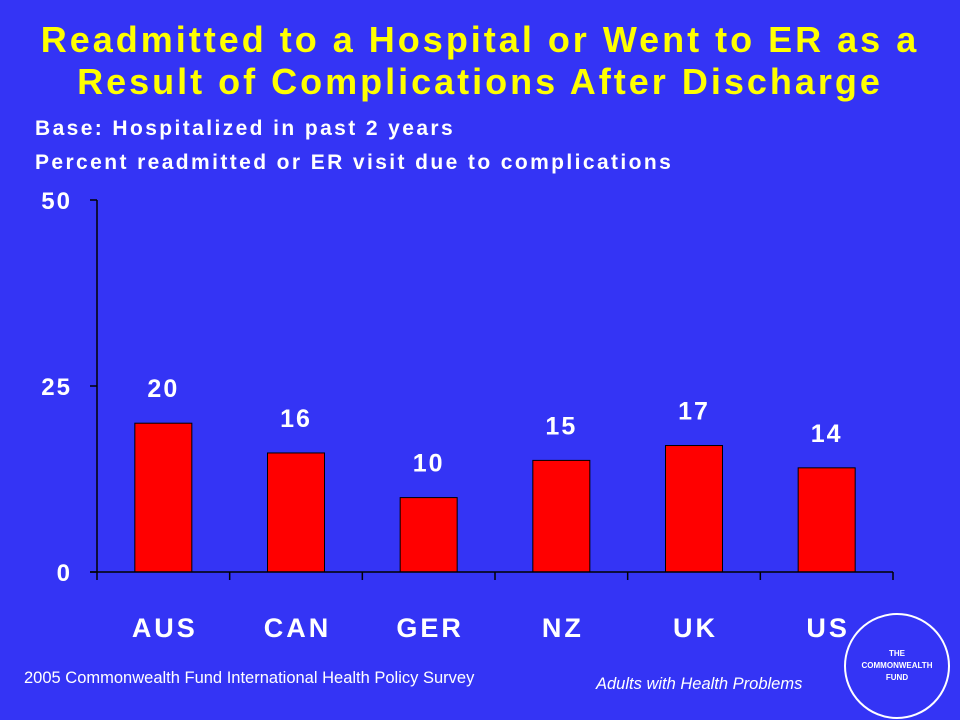  Describe the element at coordinates (64, 573) in the screenshot. I see `y-tick-label: 0` at that location.